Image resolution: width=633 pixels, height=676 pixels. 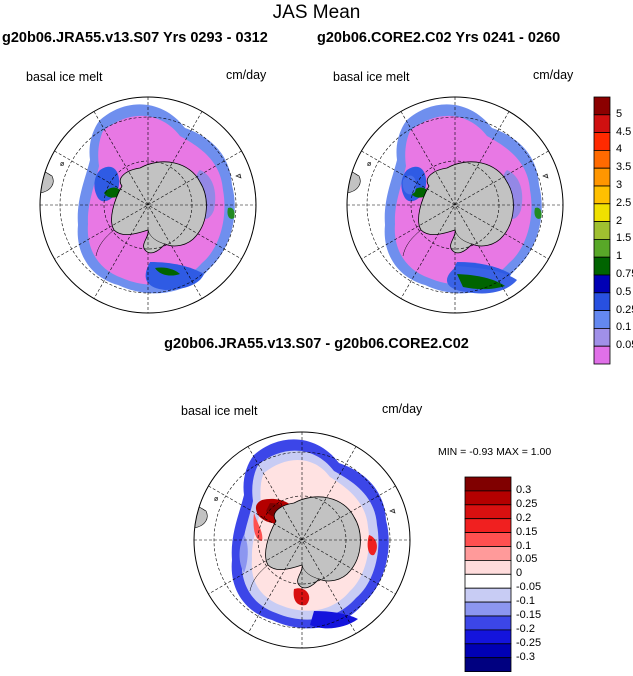 I want to click on colorbar-top-label-4: 3, so click(x=619, y=185).